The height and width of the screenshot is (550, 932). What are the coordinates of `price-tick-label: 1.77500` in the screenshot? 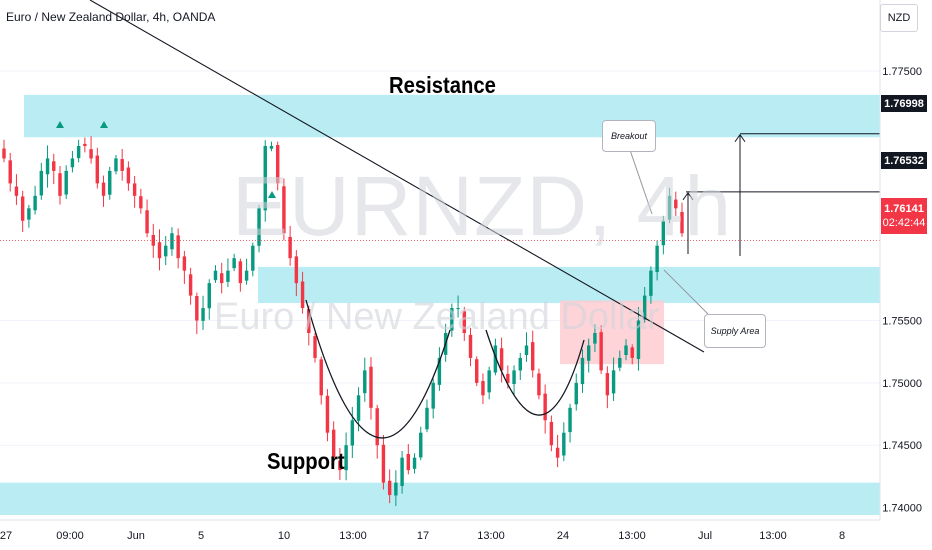 It's located at (902, 72).